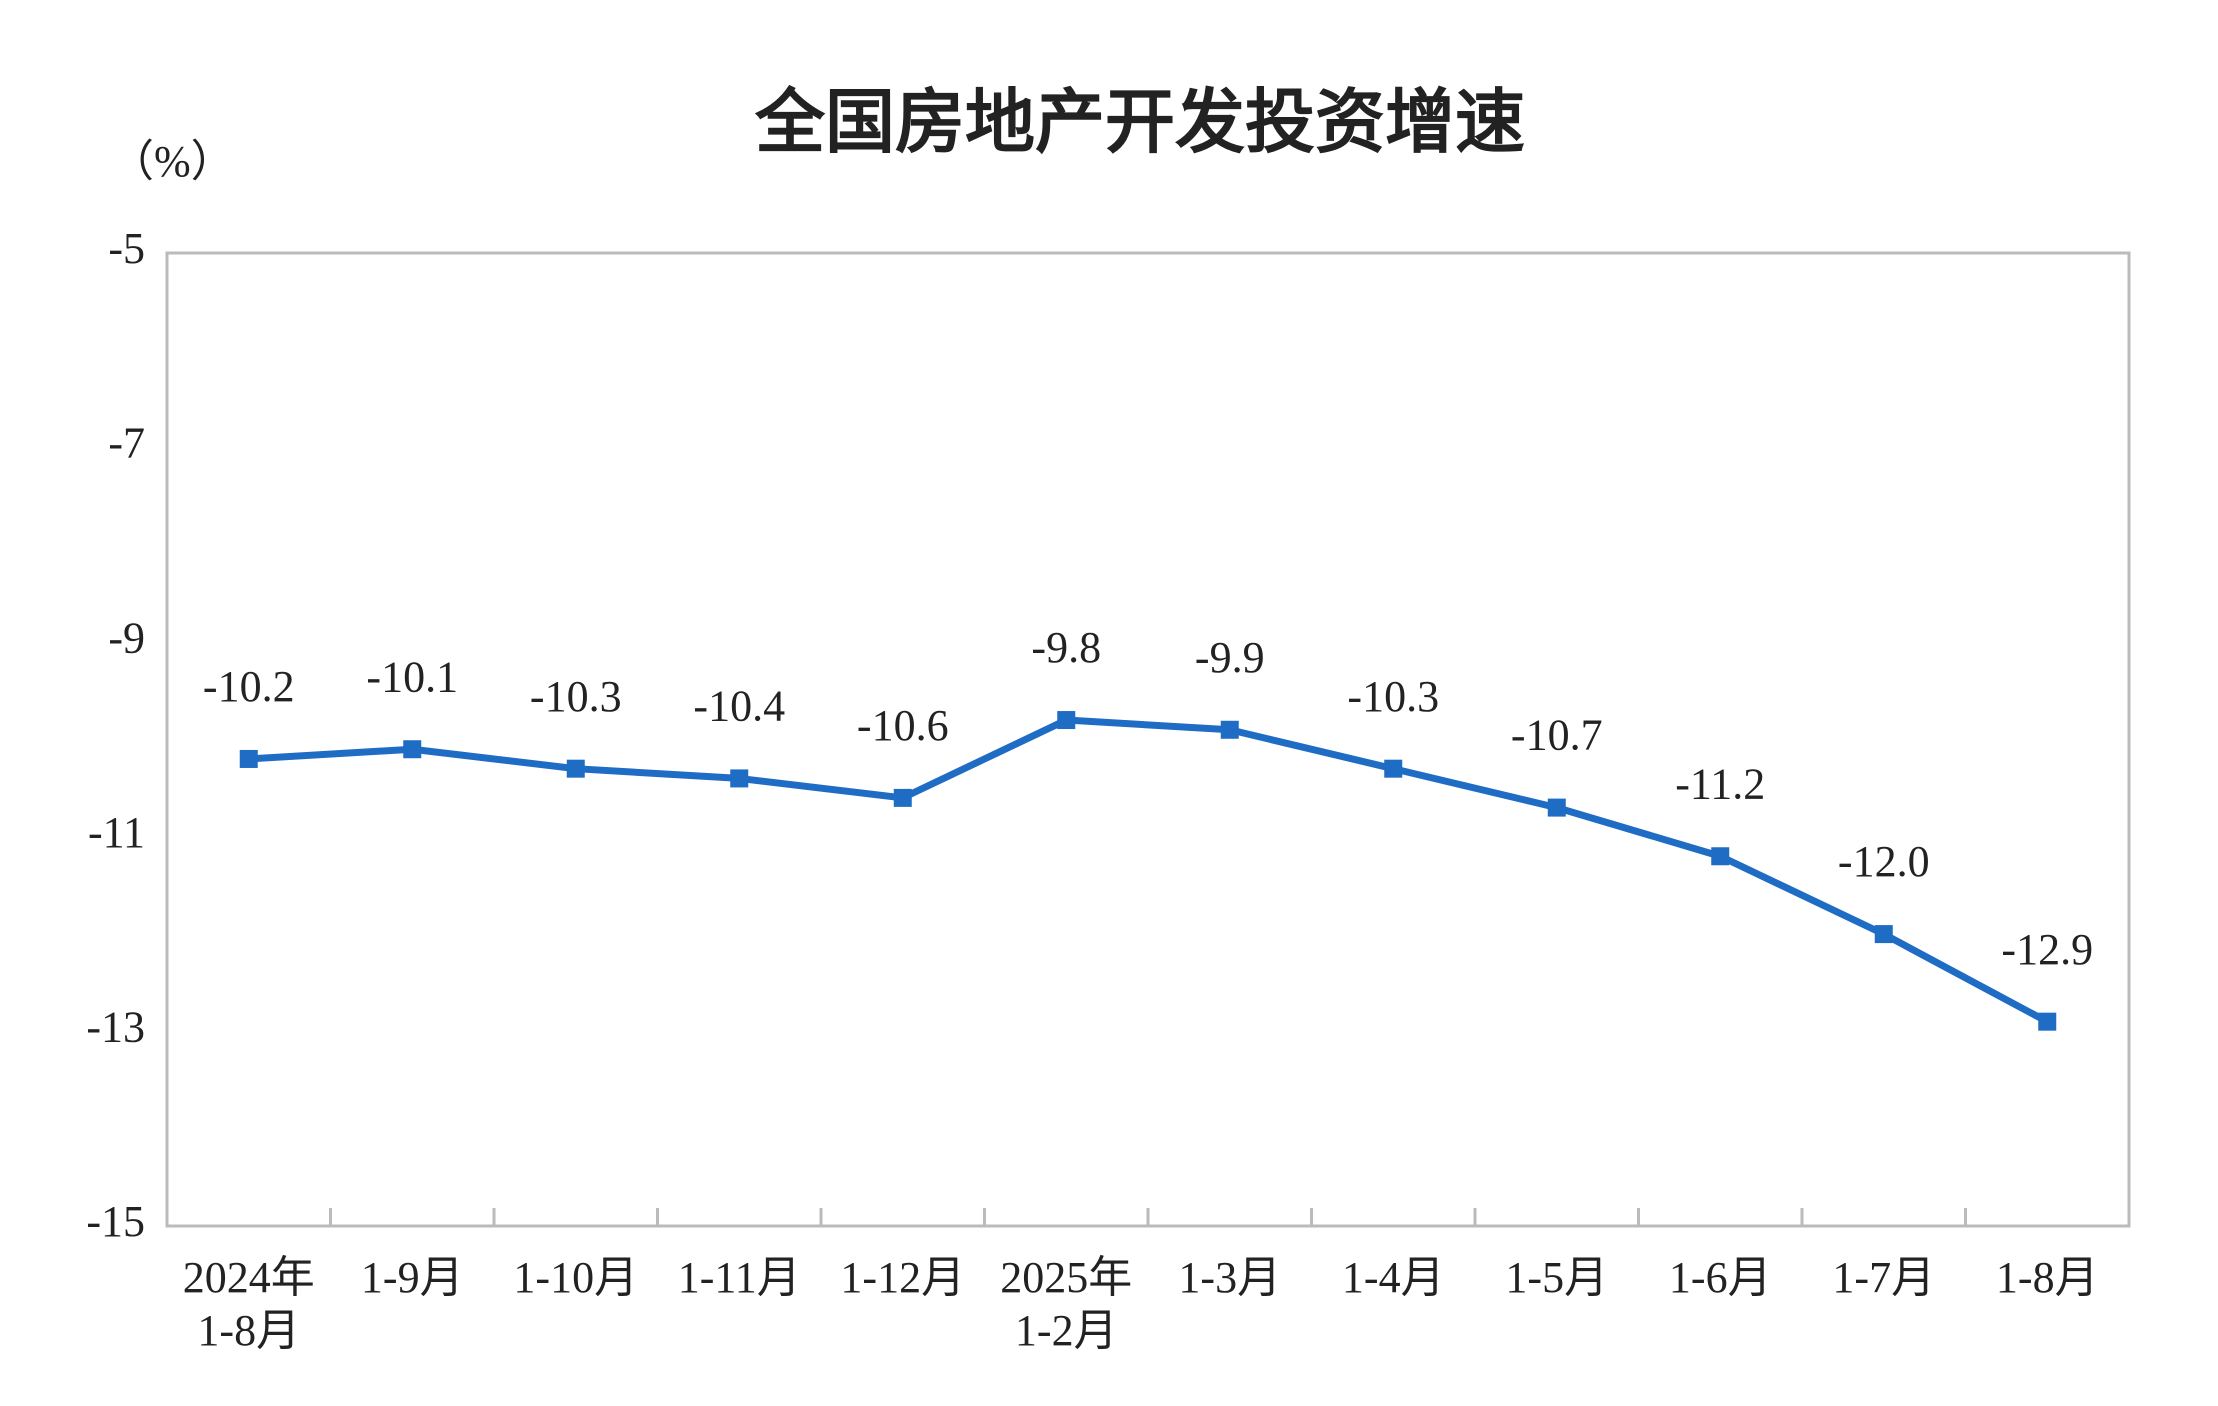  What do you see at coordinates (115, 1026) in the screenshot?
I see `y-tick-label: -13` at bounding box center [115, 1026].